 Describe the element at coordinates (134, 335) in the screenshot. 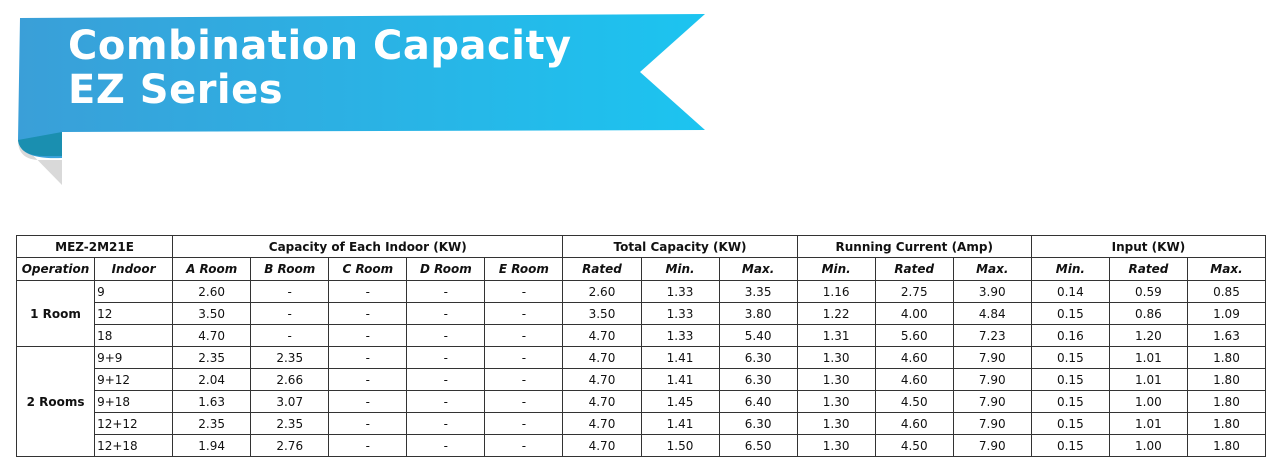

I see `indoor-cell: 18` at that location.